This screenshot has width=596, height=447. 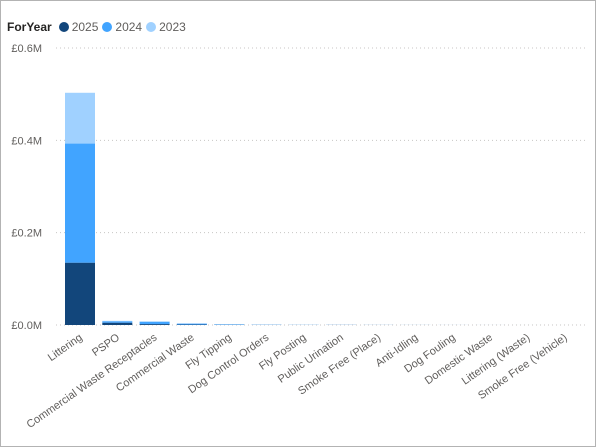 I want to click on legend: ForYear 2025 2024 2023, so click(x=98, y=27).